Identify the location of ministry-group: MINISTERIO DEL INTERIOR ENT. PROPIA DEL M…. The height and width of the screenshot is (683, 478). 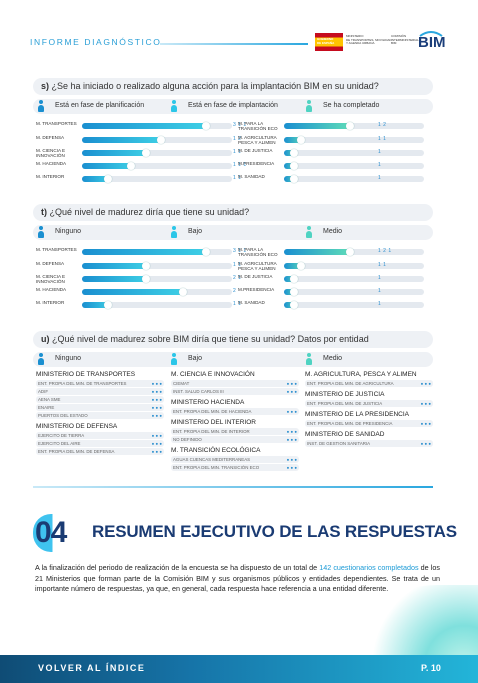
(235, 431).